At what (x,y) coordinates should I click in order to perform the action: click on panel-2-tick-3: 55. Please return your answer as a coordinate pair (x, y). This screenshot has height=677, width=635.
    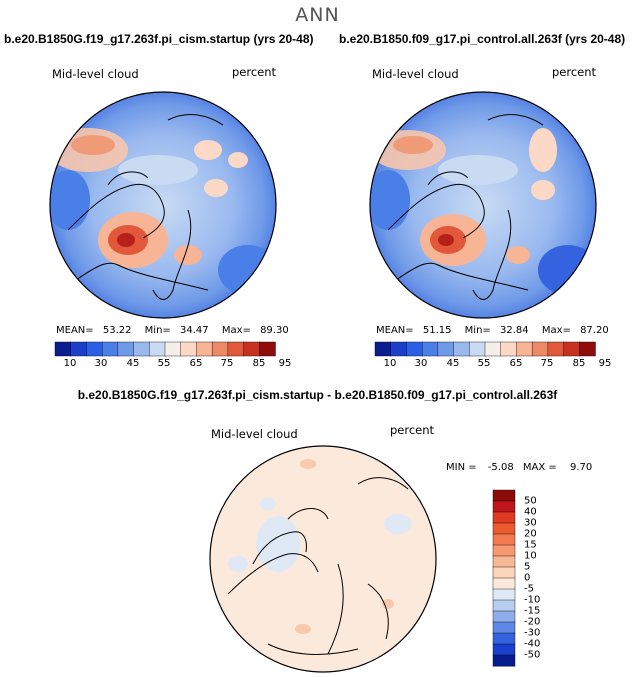
    Looking at the image, I should click on (484, 363).